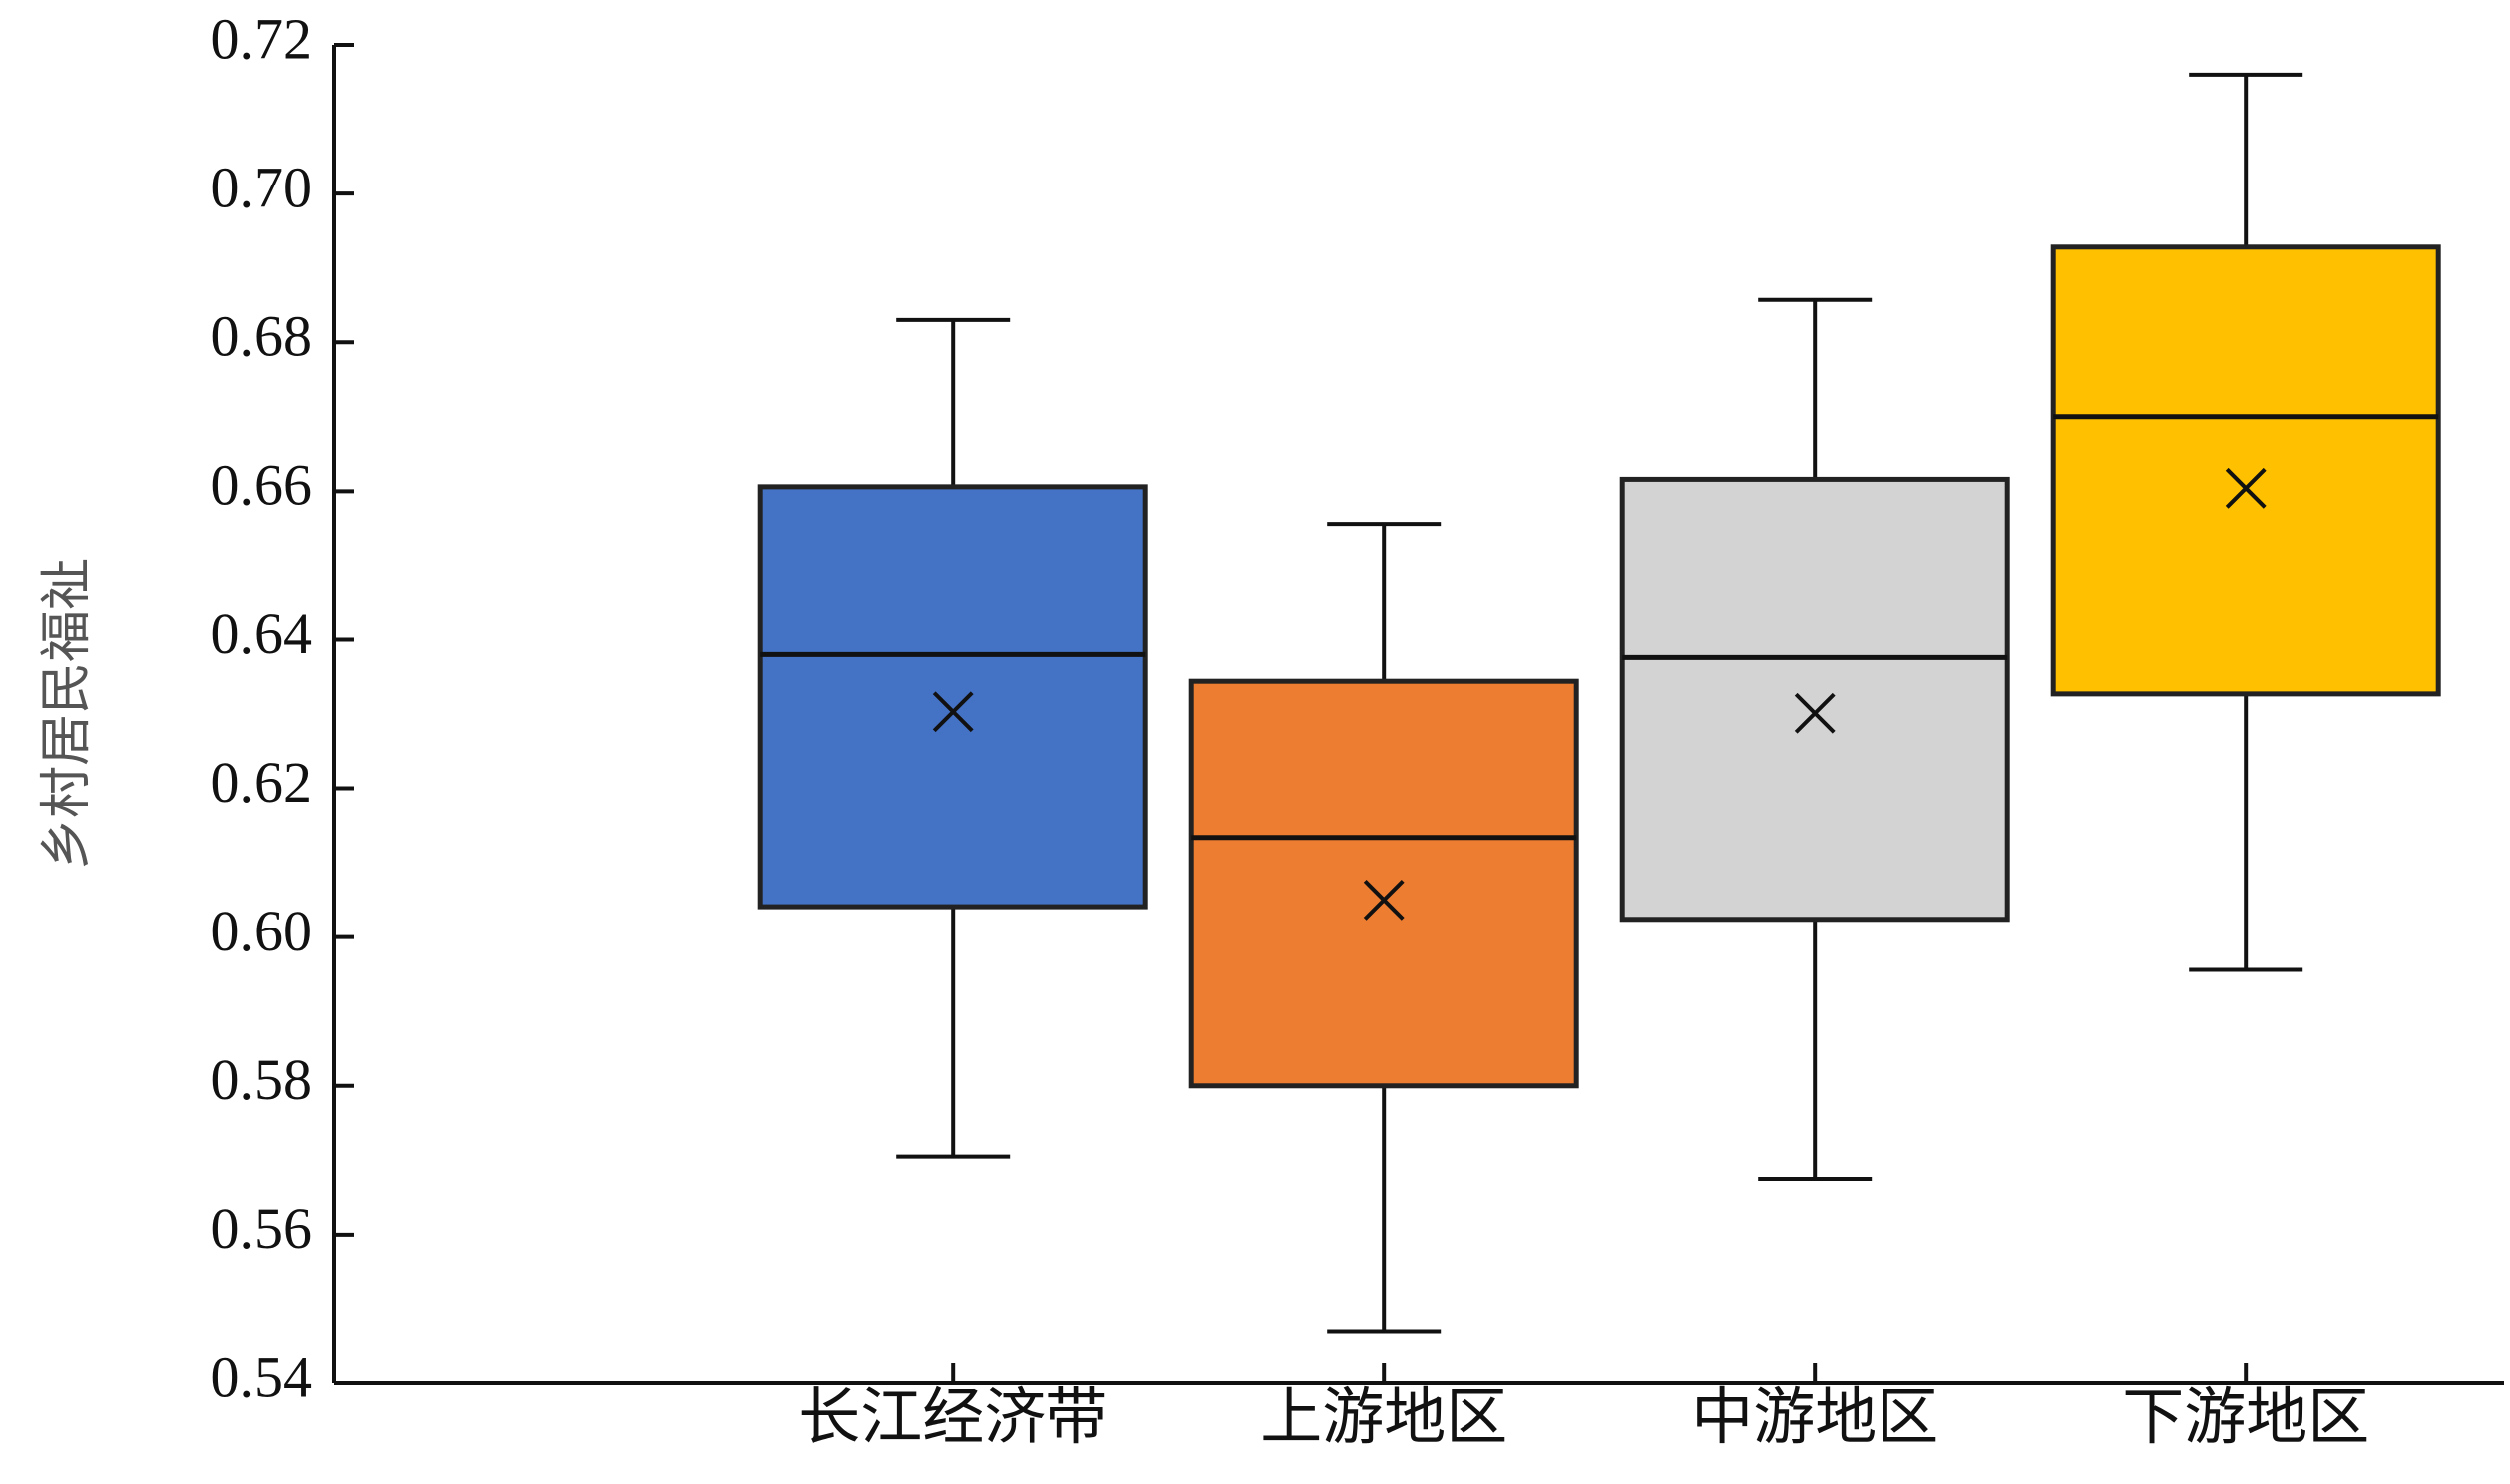  I want to click on x-tick-label: 上游地区, so click(1383, 1416).